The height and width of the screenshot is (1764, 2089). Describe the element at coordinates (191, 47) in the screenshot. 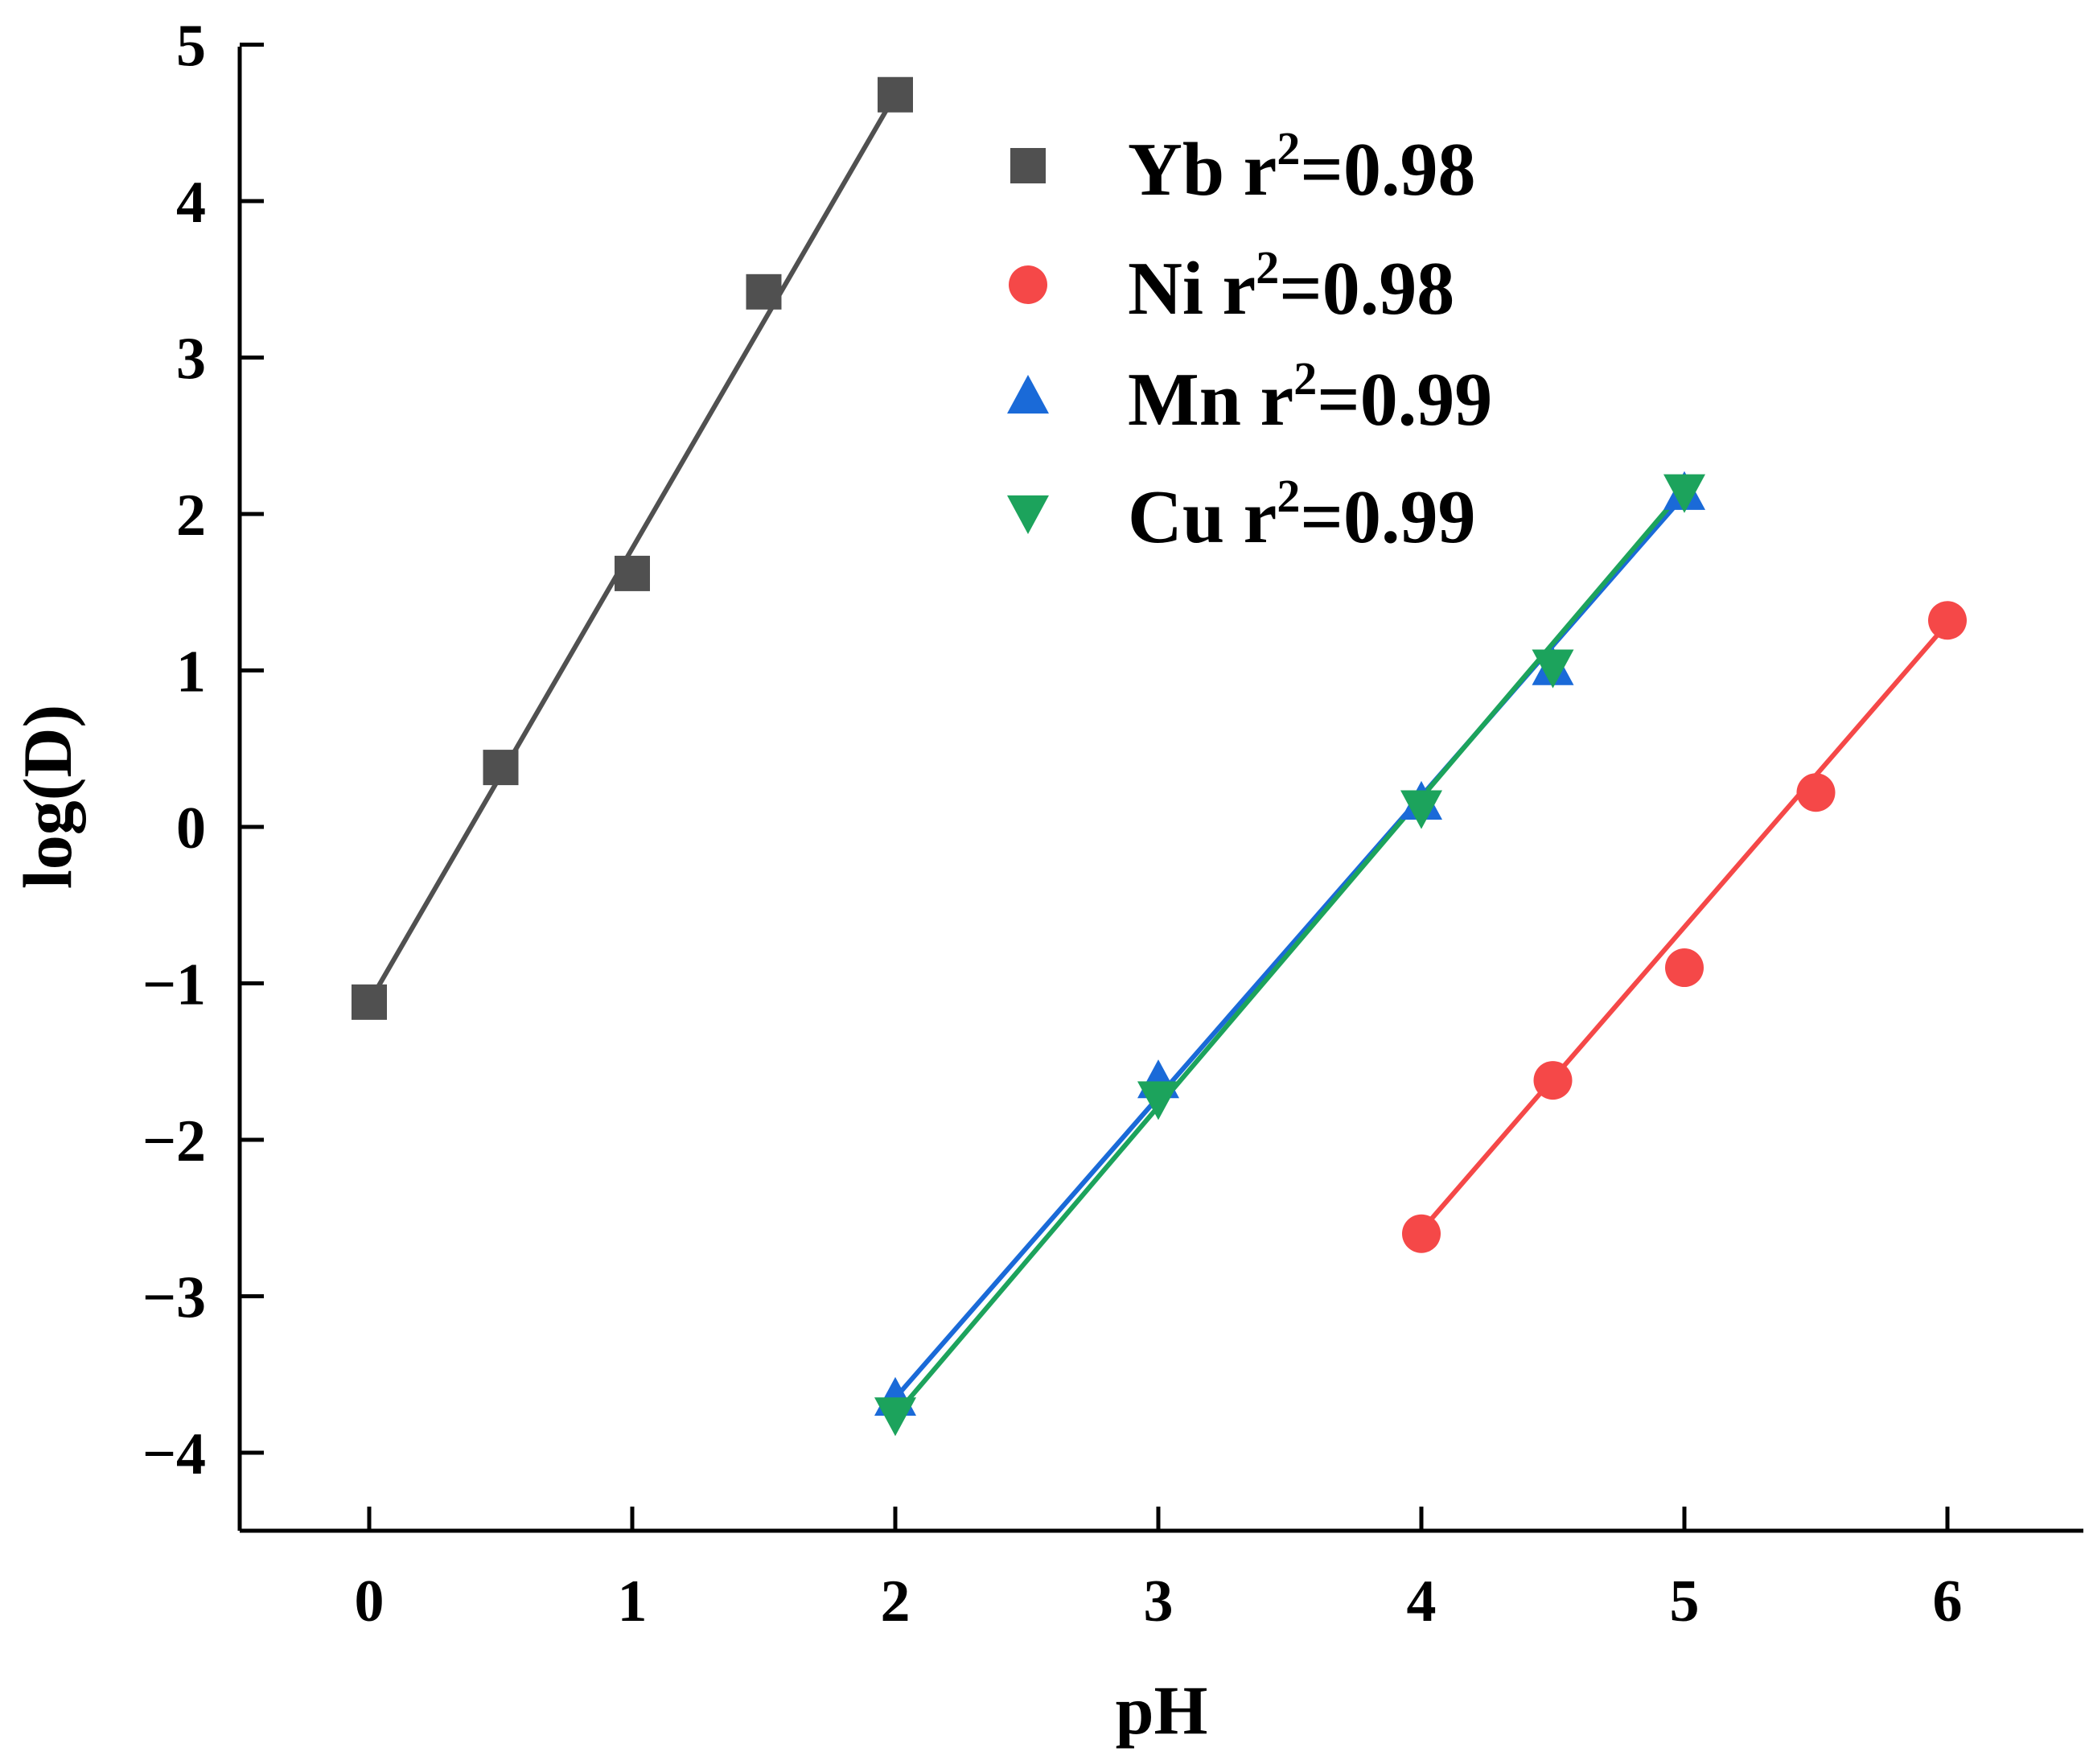

I see `y-tick-label: 5` at that location.